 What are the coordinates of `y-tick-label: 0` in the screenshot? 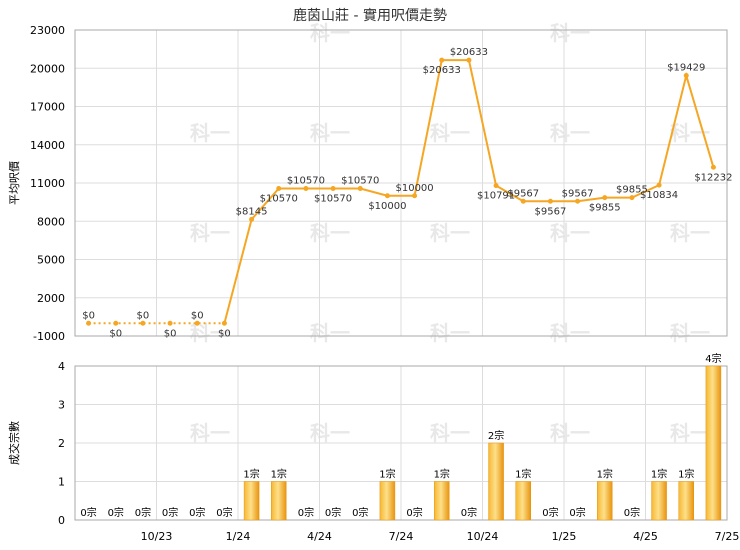 It's located at (61, 520).